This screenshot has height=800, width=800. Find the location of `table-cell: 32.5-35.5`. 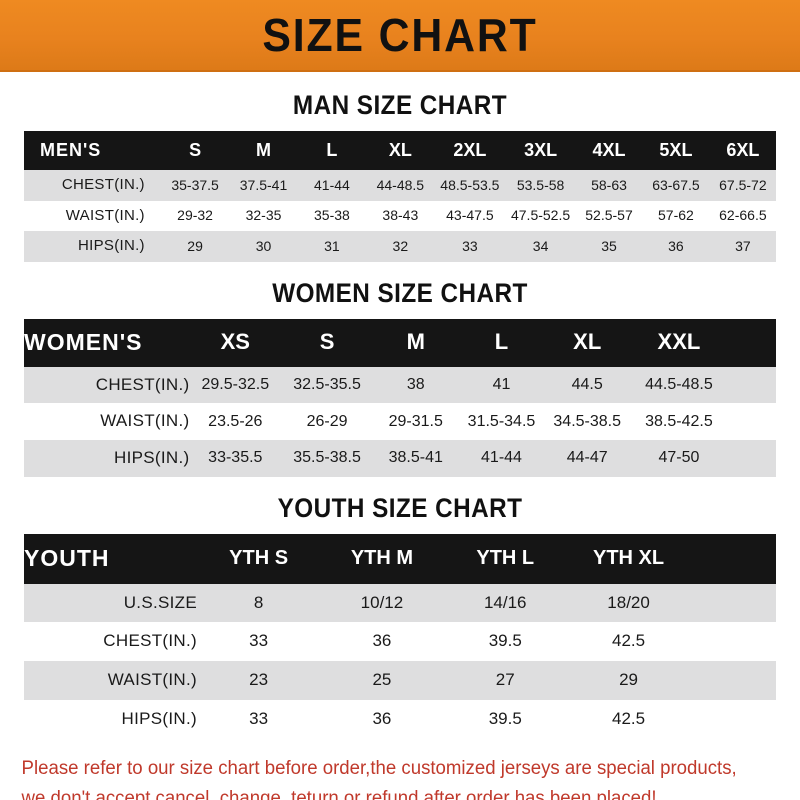

table-cell: 32.5-35.5 is located at coordinates (327, 385).